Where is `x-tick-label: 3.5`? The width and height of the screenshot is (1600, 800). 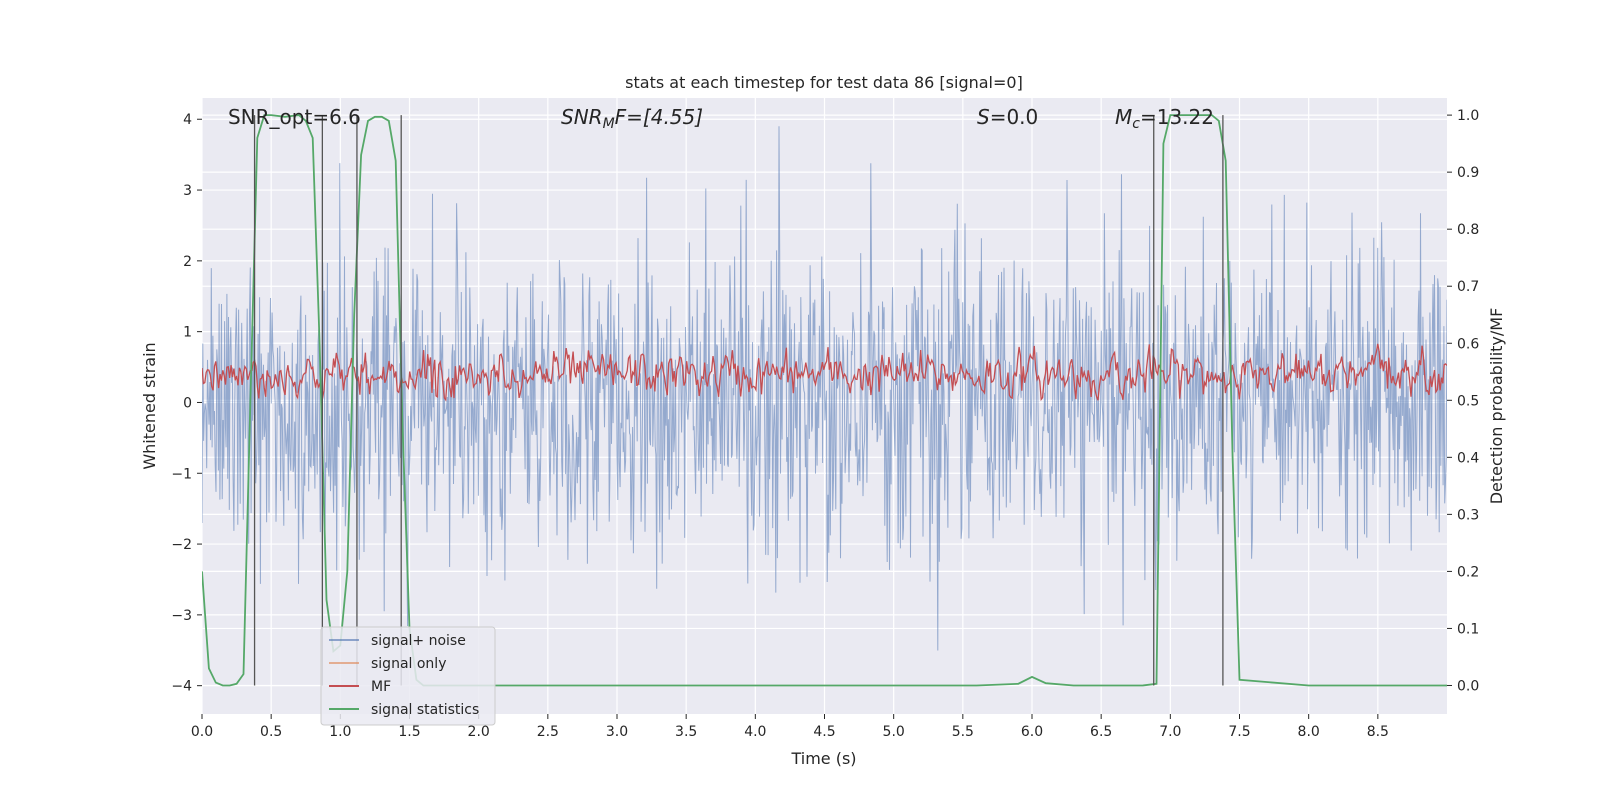 x-tick-label: 3.5 is located at coordinates (686, 732).